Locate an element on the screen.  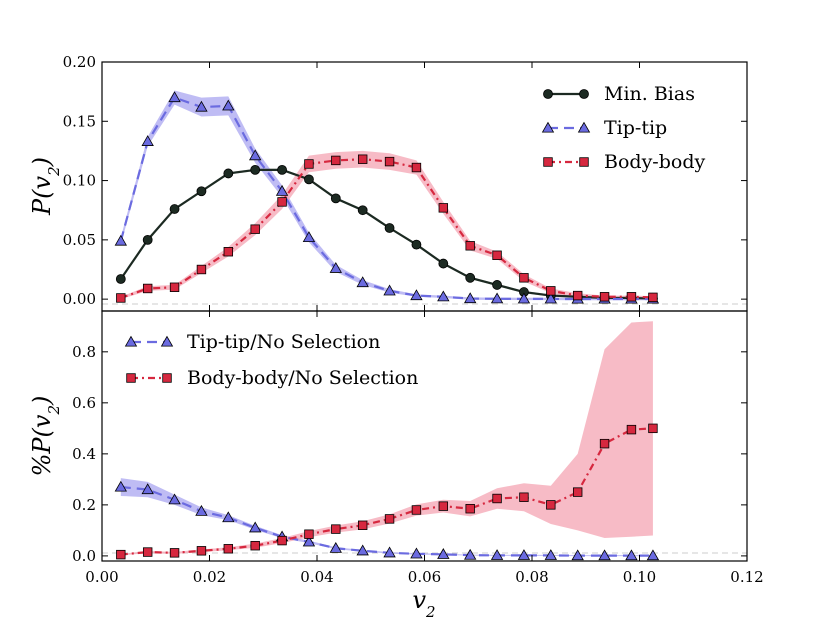
x-tick-label: 0.10 is located at coordinates (639, 577).